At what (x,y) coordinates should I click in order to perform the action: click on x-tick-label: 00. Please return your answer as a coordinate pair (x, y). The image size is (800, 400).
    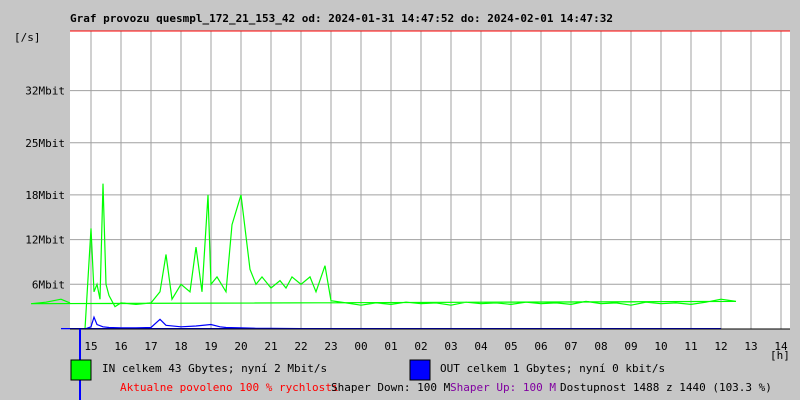
    Looking at the image, I should click on (360, 346).